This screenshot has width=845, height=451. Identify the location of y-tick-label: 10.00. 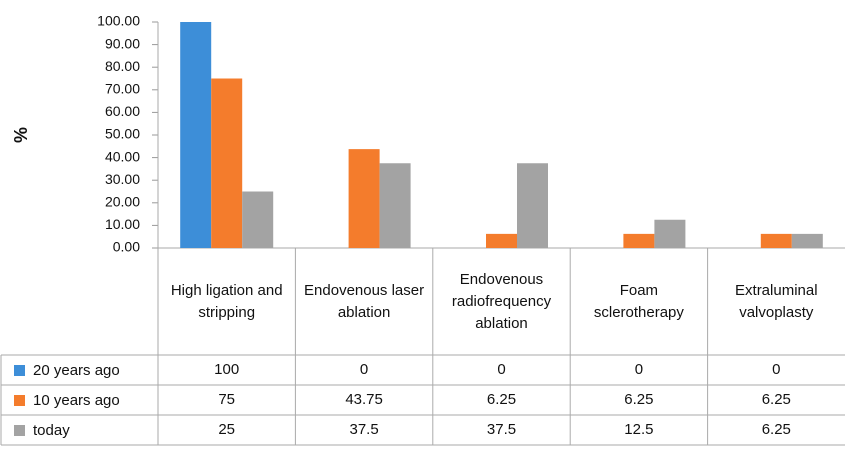
(122, 224).